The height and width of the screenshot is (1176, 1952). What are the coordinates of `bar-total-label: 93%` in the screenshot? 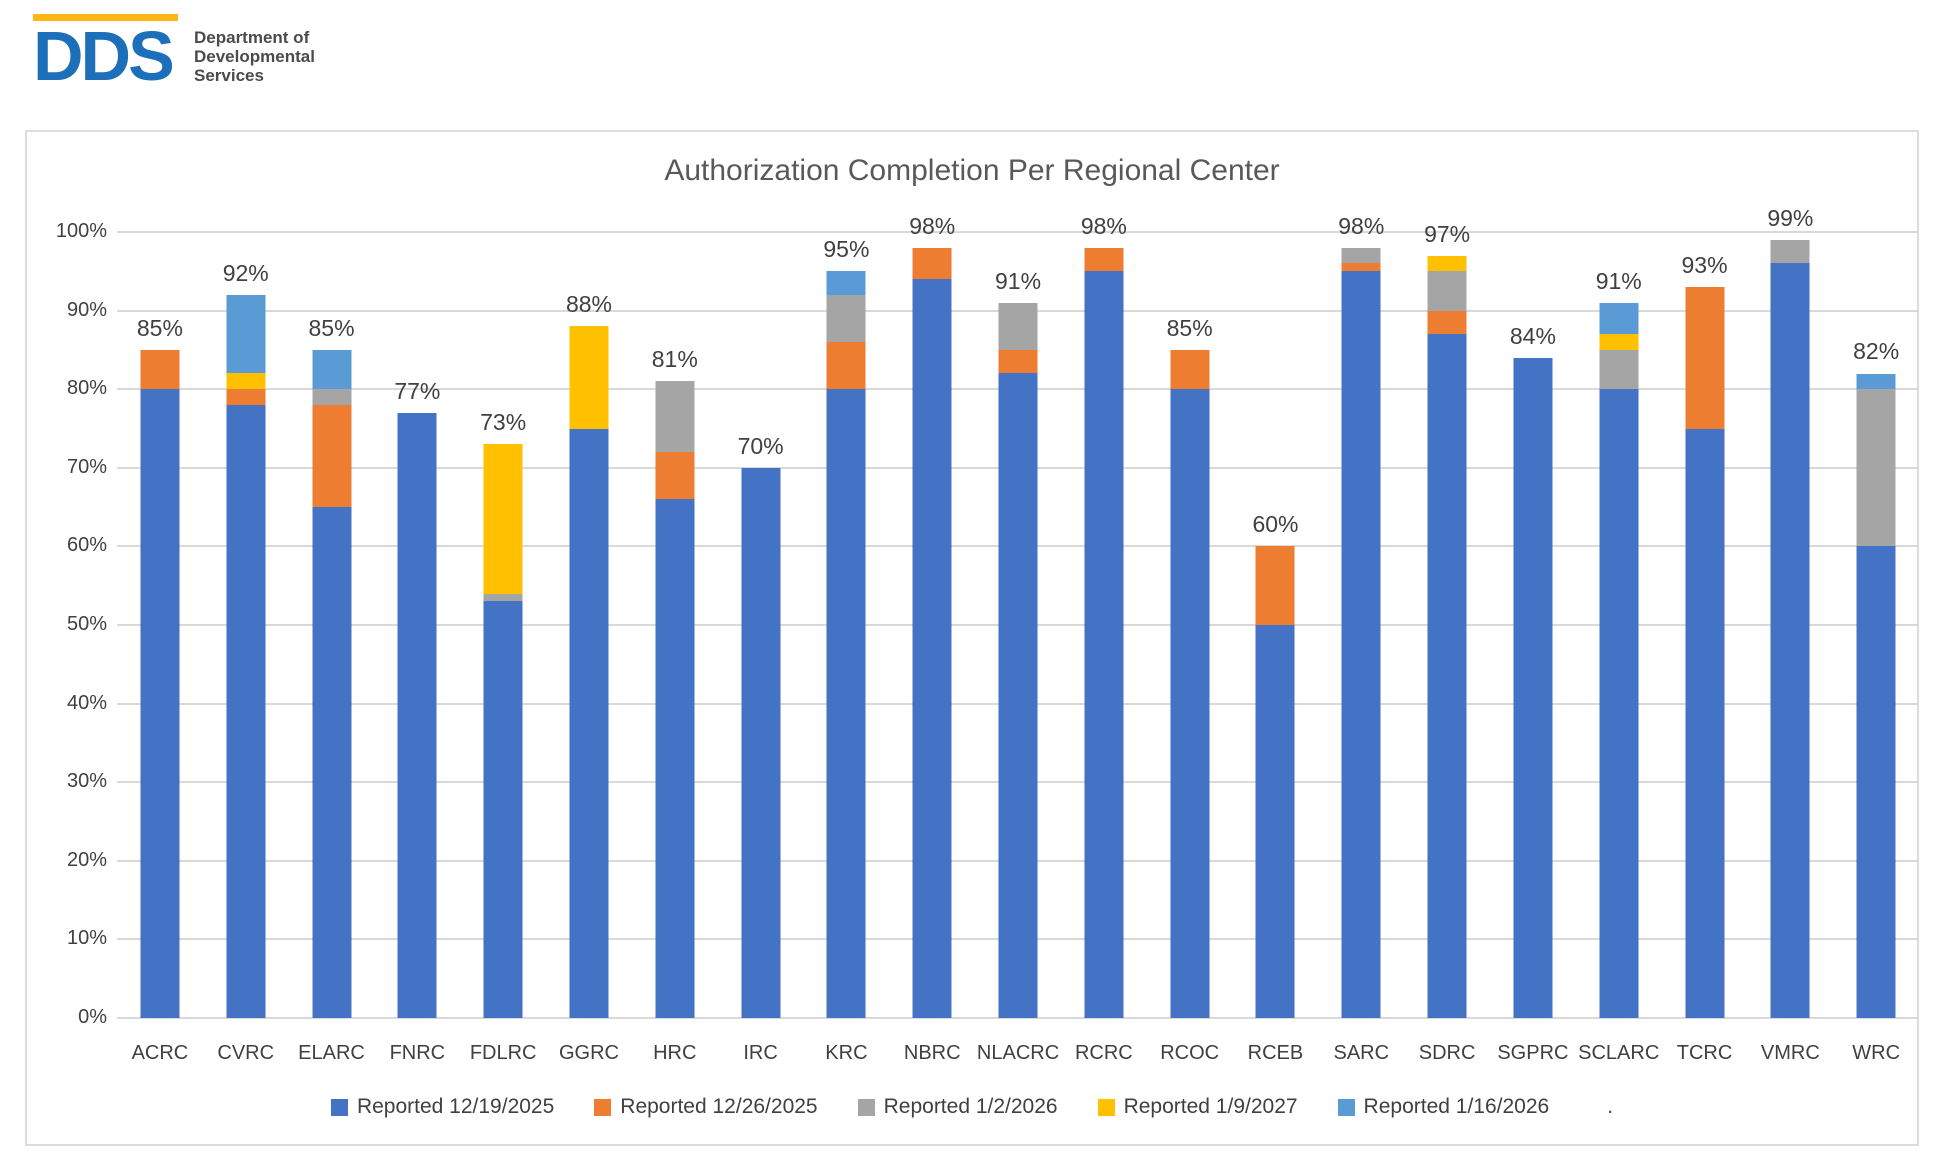 It's located at (1704, 265).